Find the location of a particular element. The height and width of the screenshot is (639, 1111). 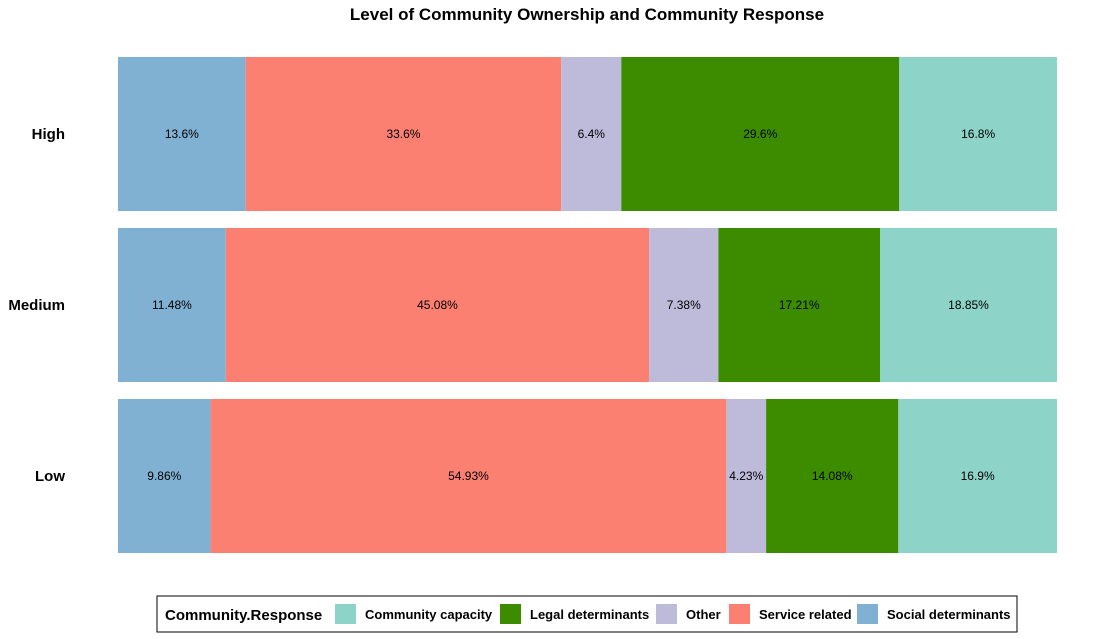

category-labels: High Medium Low is located at coordinates (36, 305).